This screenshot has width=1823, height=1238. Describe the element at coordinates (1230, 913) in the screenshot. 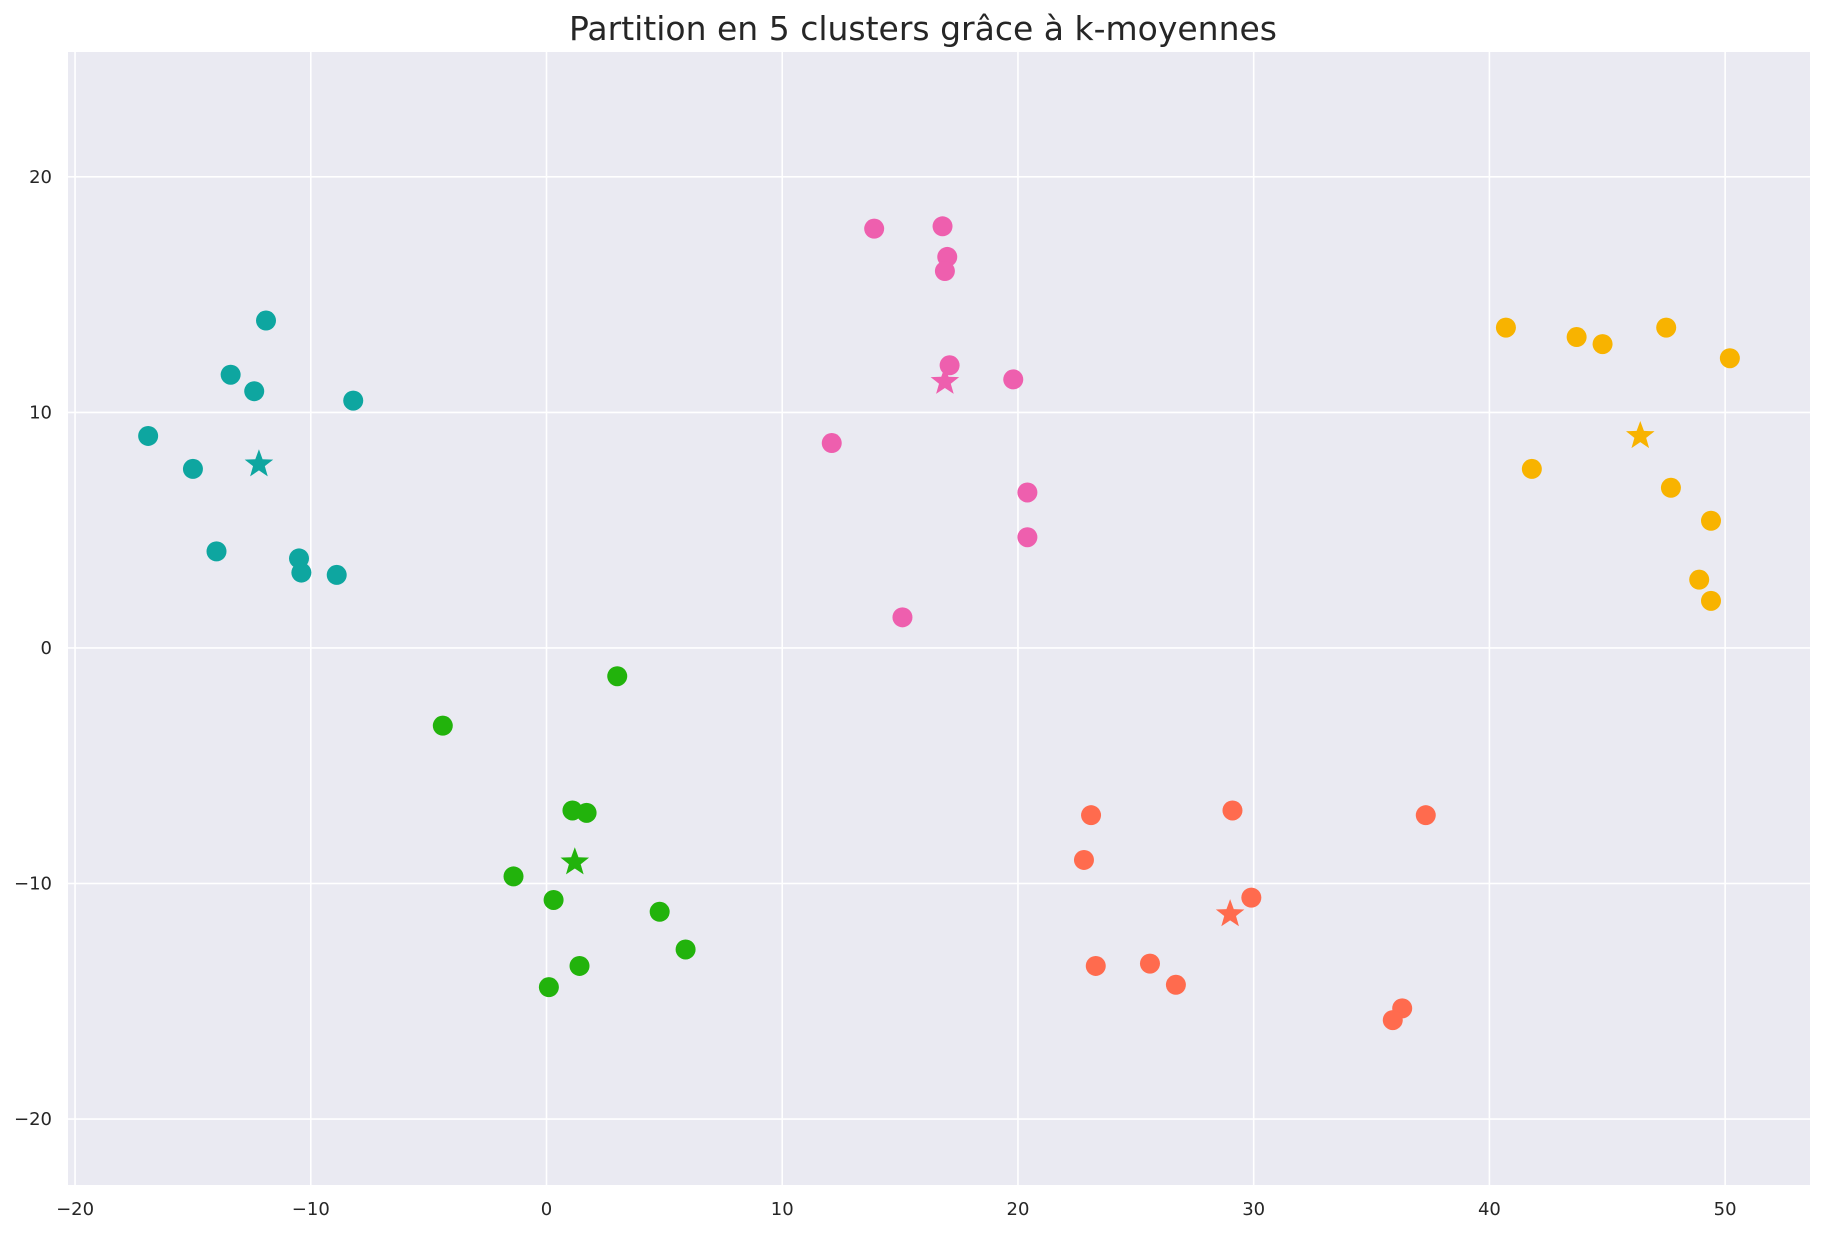

I see `cluster-4-centroid-star` at that location.